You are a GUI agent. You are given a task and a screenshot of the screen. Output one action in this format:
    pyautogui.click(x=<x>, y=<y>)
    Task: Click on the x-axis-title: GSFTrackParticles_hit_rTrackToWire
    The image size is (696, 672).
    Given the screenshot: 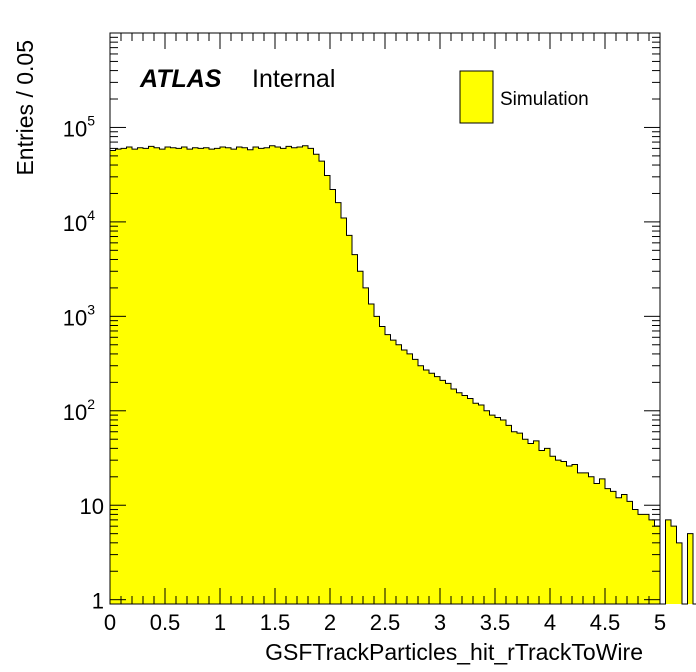 What is the action you would take?
    pyautogui.click(x=454, y=652)
    